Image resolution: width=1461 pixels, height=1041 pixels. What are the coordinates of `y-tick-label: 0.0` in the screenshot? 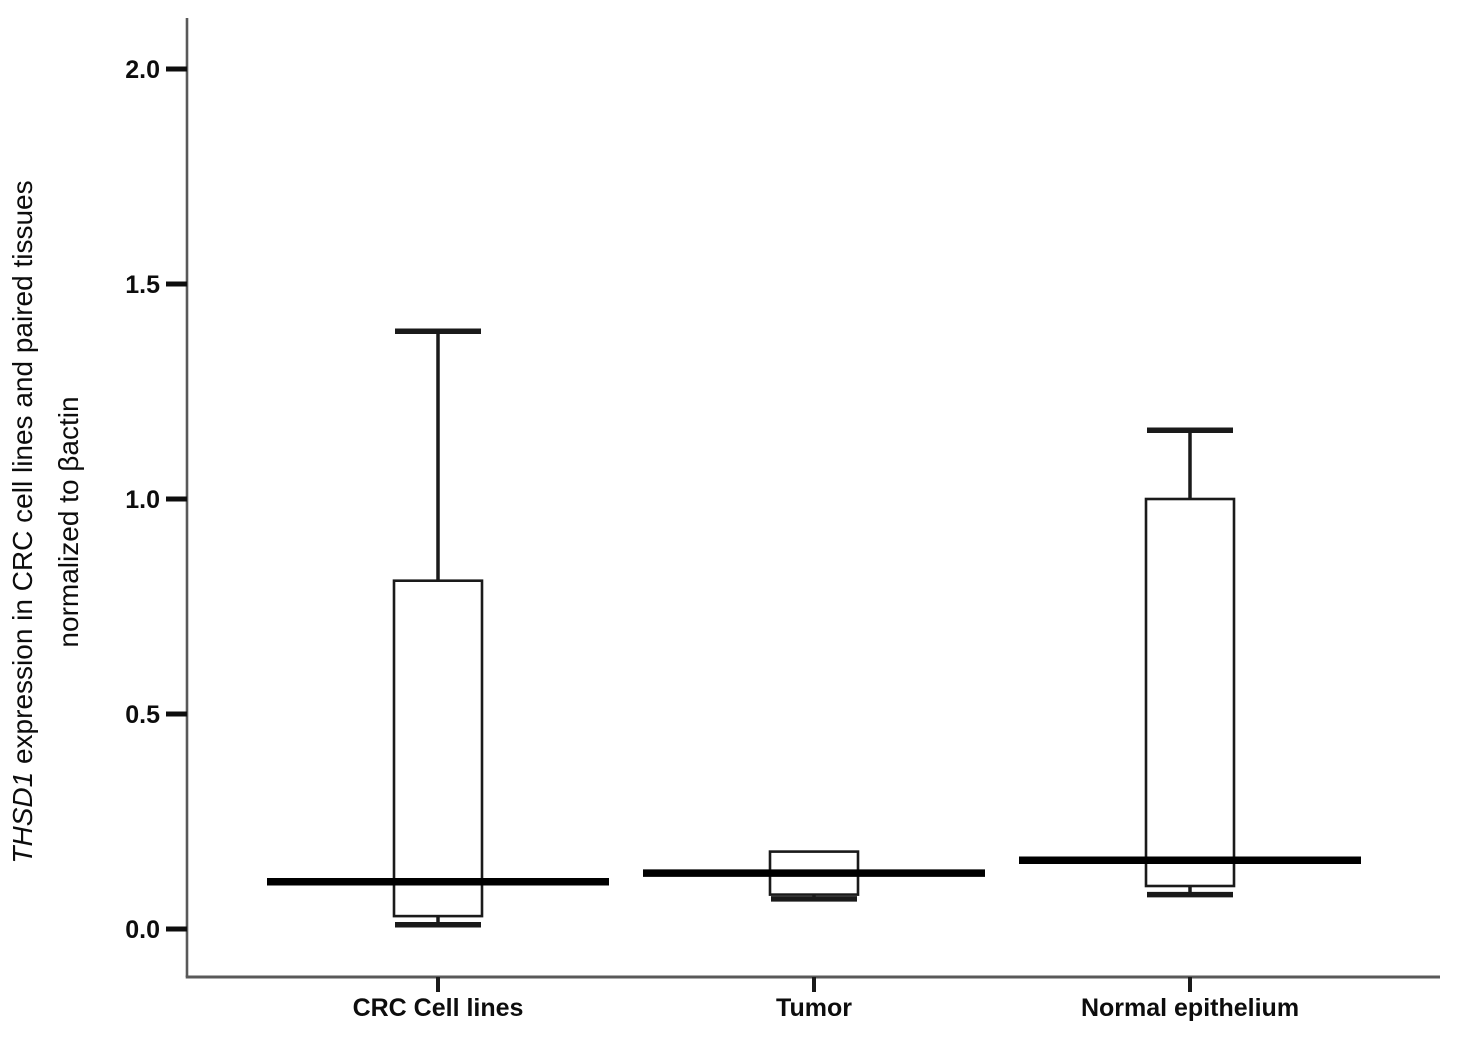 It's located at (142, 930).